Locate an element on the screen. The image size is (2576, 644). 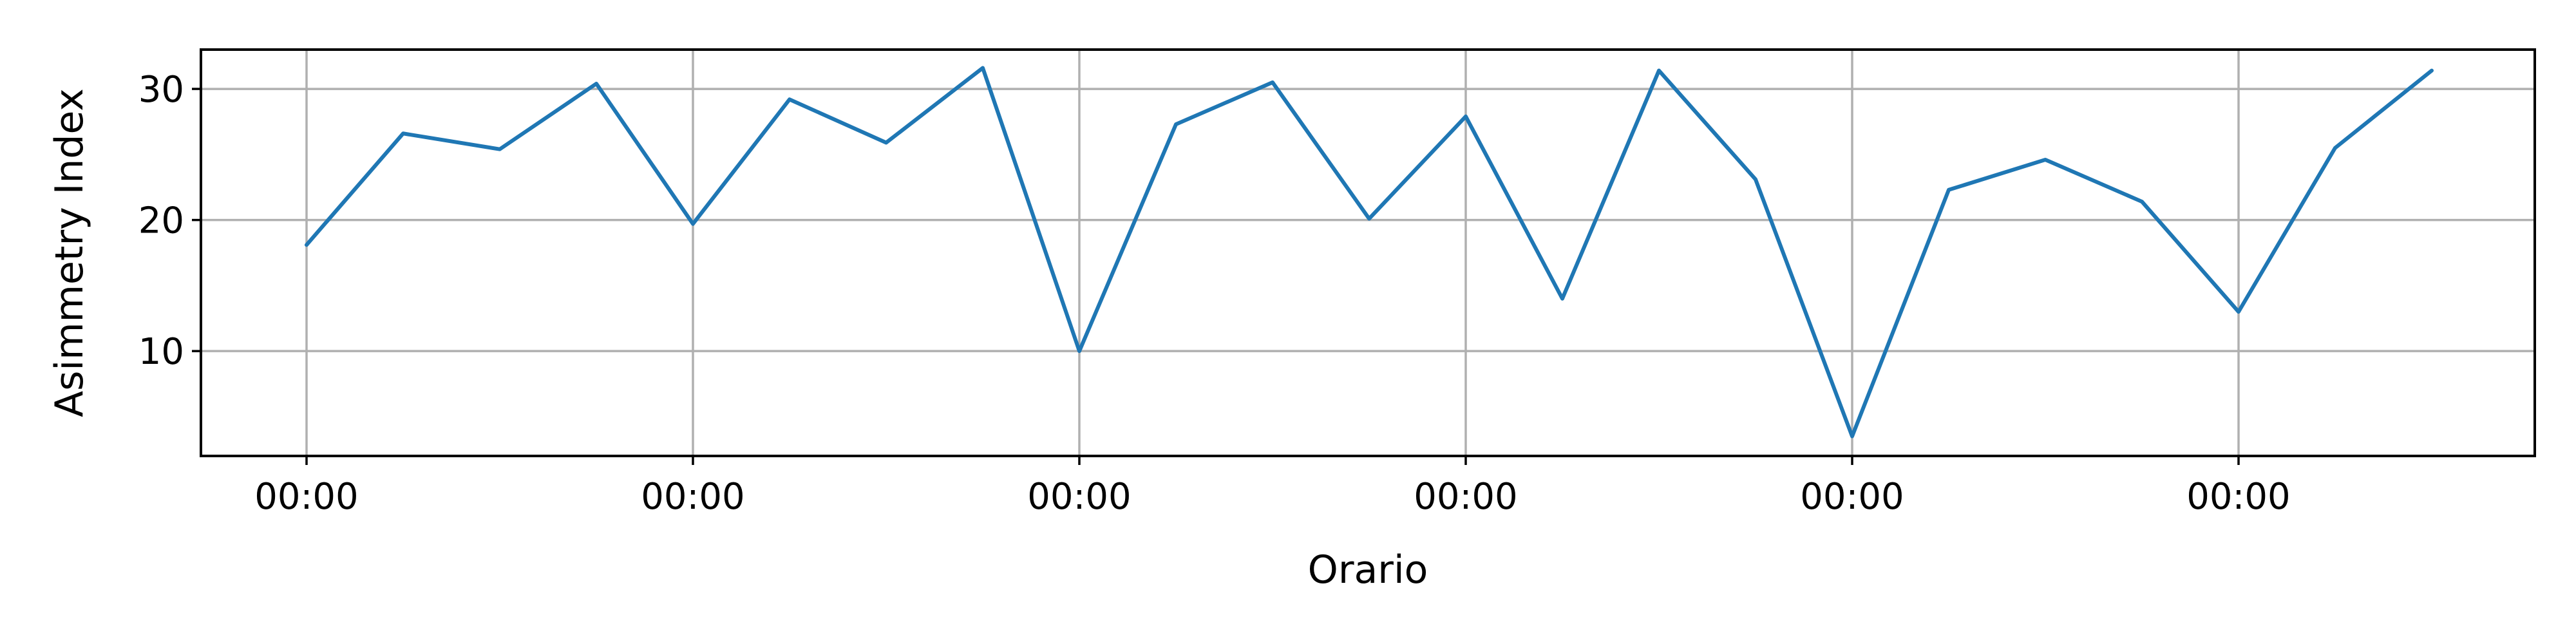
y-tick-label: 30 is located at coordinates (161, 90).